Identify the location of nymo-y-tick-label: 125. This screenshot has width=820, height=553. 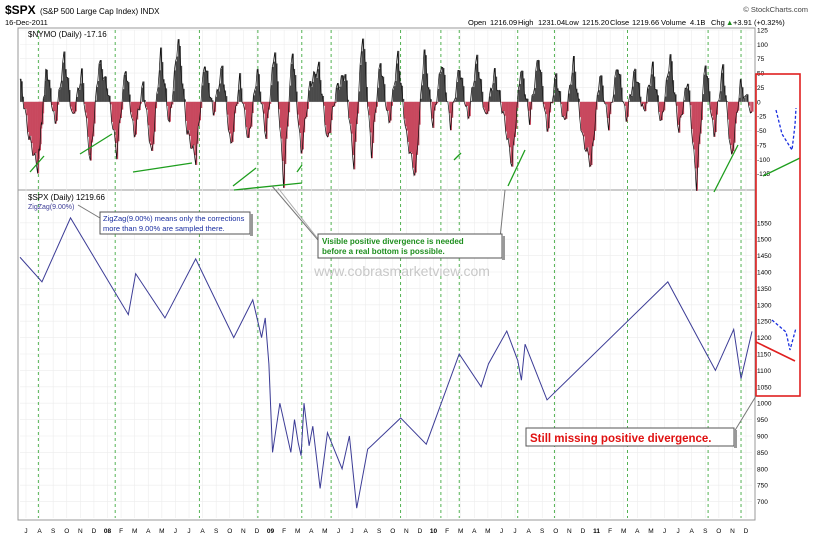
(762, 31).